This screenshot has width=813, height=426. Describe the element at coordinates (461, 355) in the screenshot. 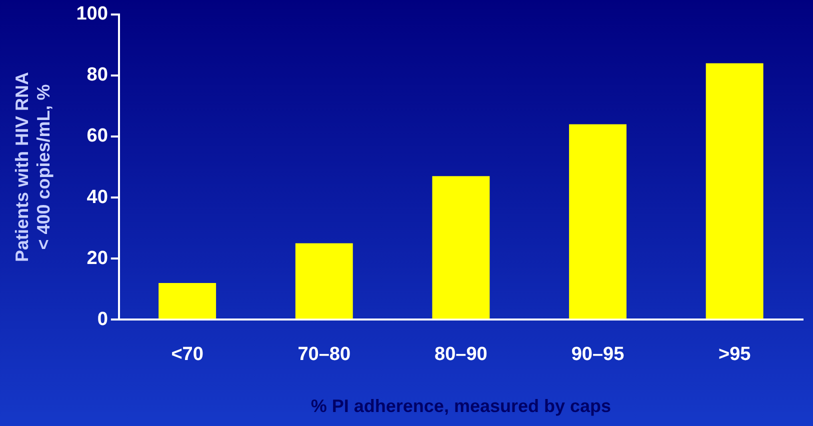

I see `x-tick-label: 80–90` at that location.